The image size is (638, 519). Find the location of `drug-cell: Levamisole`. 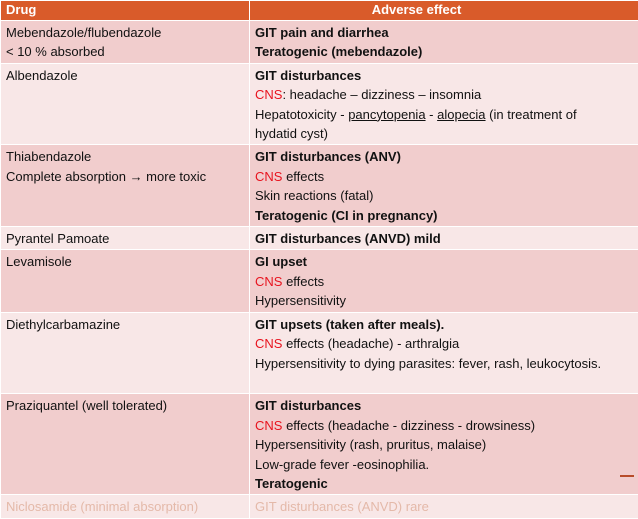

drug-cell: Levamisole is located at coordinates (125, 281).